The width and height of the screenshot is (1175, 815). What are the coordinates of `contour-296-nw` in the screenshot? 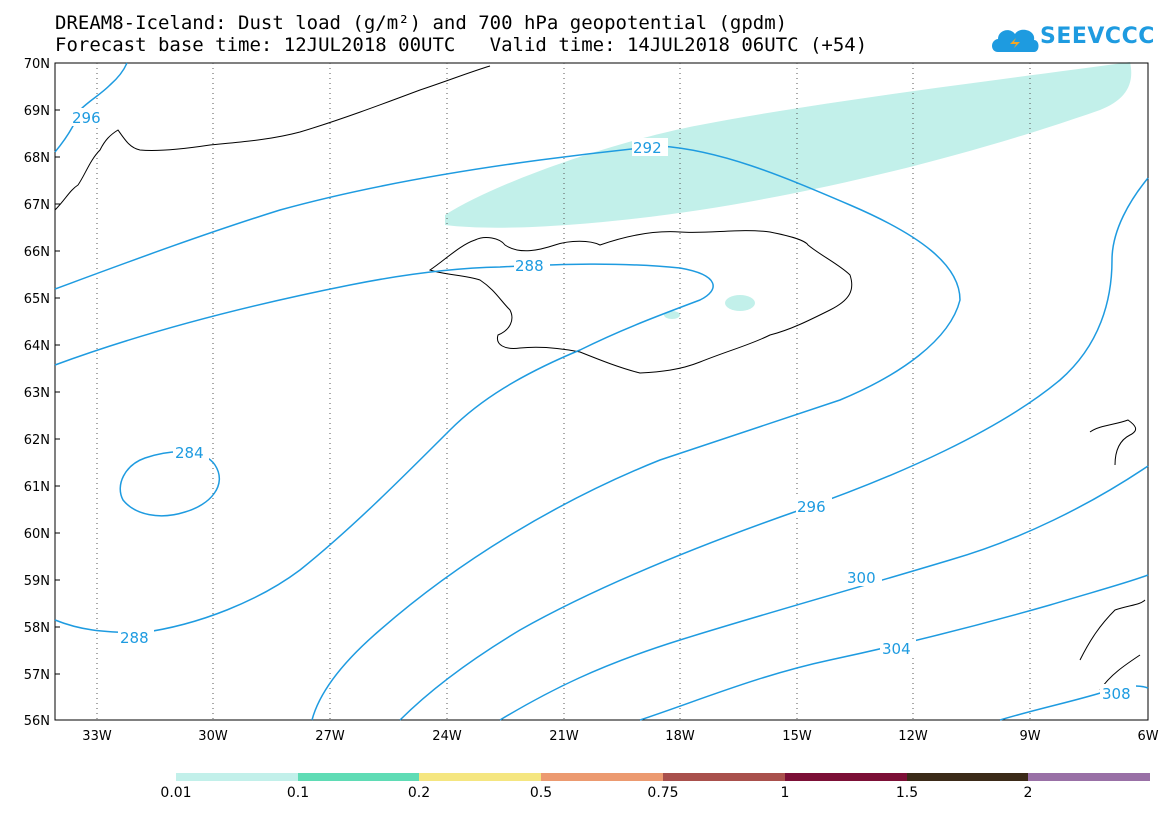 It's located at (91, 107).